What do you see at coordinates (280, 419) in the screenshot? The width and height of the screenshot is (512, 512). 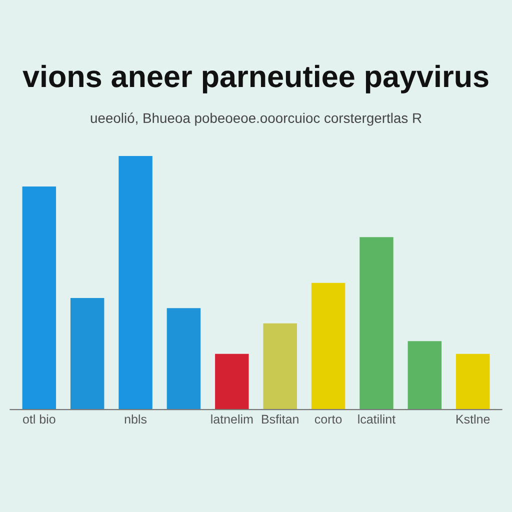 I see `x-tick-label: Bsfitan` at bounding box center [280, 419].